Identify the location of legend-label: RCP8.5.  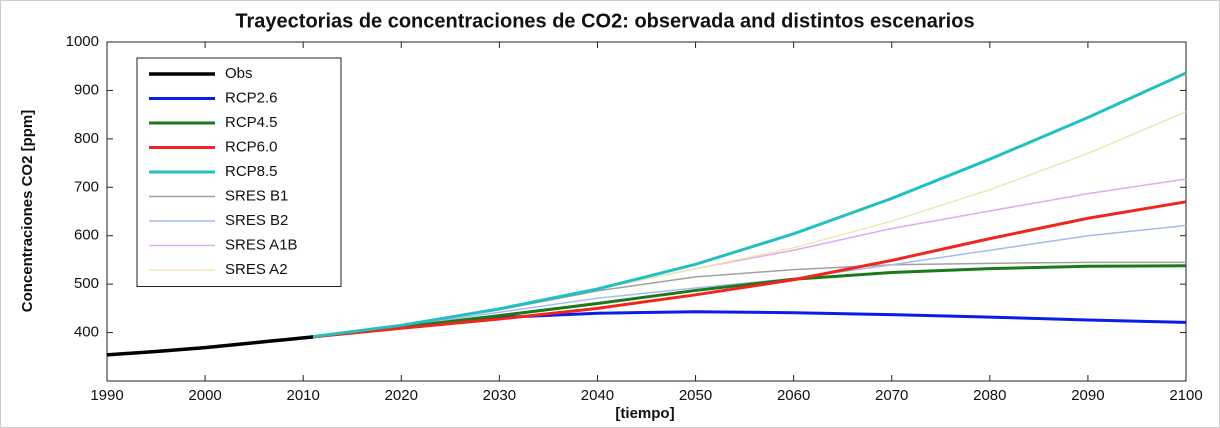
(251, 171).